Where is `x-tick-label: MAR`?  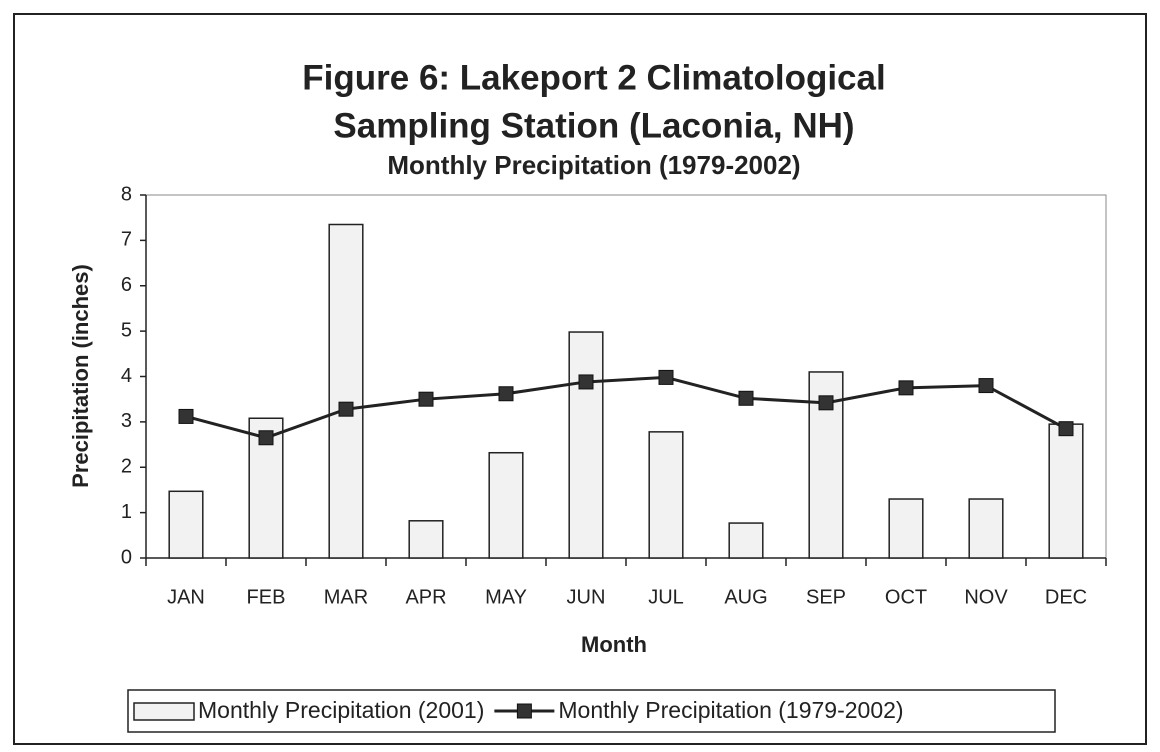
x-tick-label: MAR is located at coordinates (346, 597).